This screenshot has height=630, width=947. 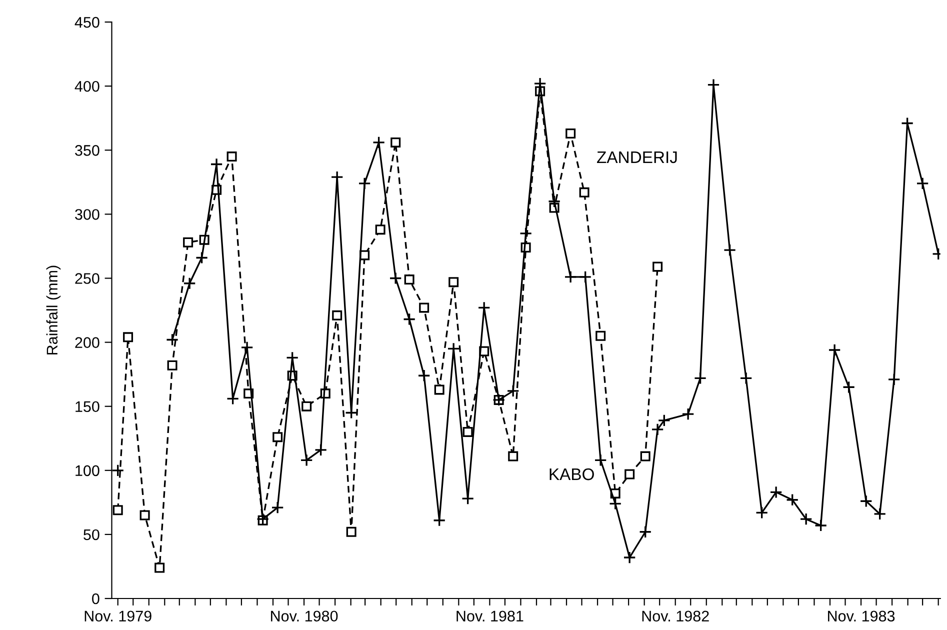 What do you see at coordinates (572, 474) in the screenshot?
I see `annotation: KABO` at bounding box center [572, 474].